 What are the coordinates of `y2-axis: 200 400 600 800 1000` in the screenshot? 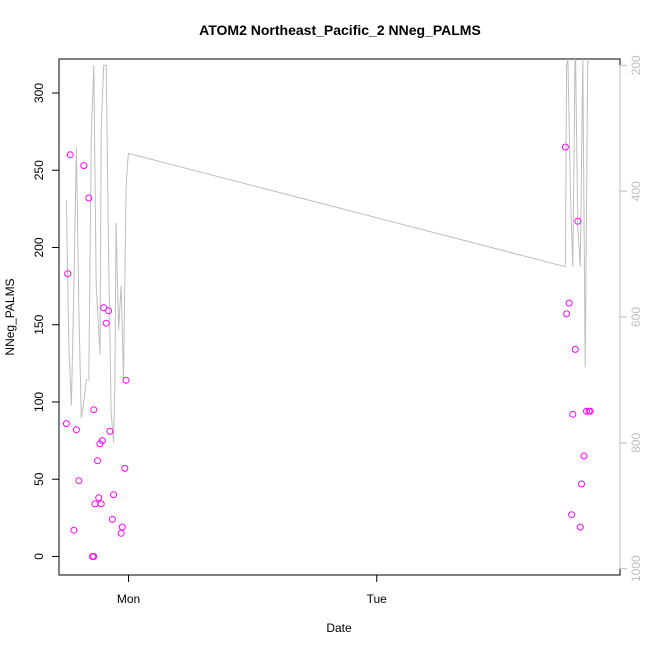 It's located at (631, 318).